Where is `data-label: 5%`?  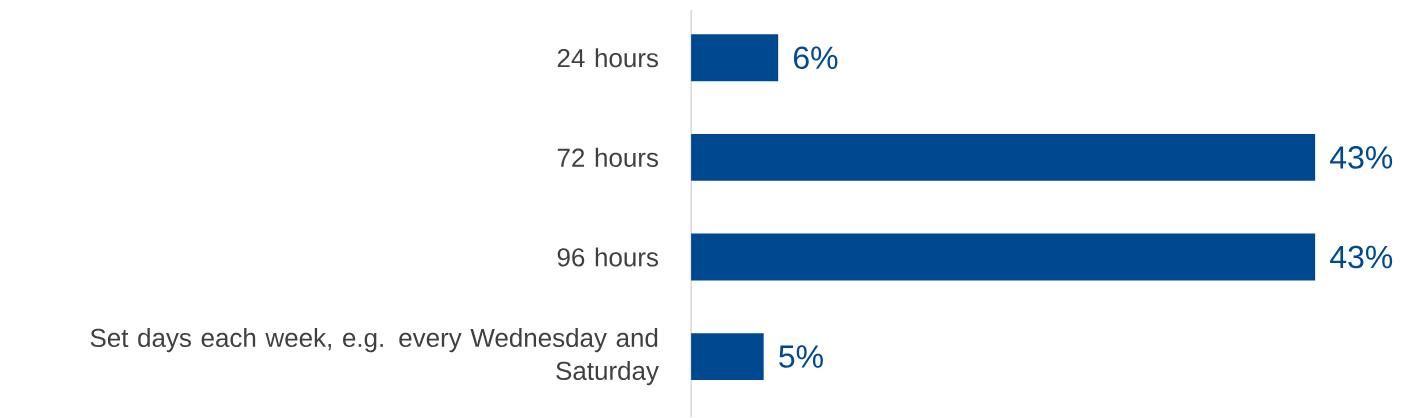 data-label: 5% is located at coordinates (801, 356).